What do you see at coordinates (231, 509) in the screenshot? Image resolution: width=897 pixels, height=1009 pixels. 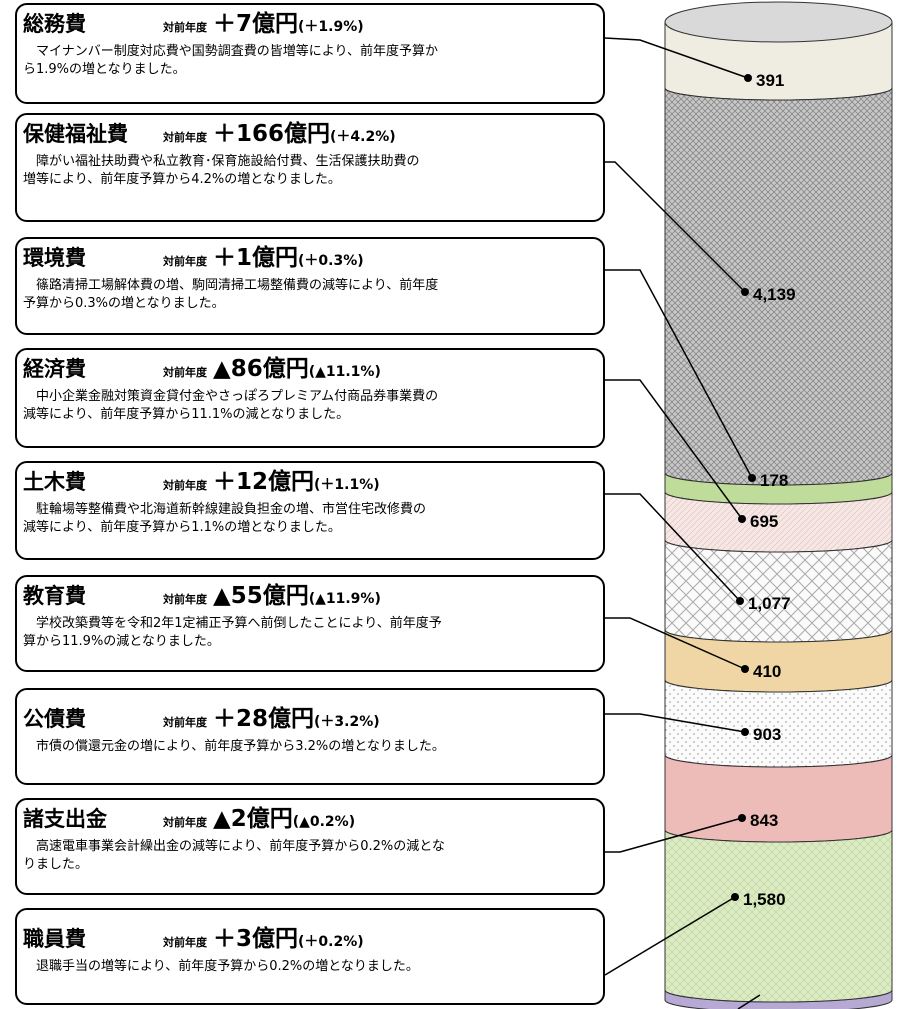 I see `description-line: 駐輪場等整備費や北海道新幹線建設負担金の増、市営住宅改修費の` at bounding box center [231, 509].